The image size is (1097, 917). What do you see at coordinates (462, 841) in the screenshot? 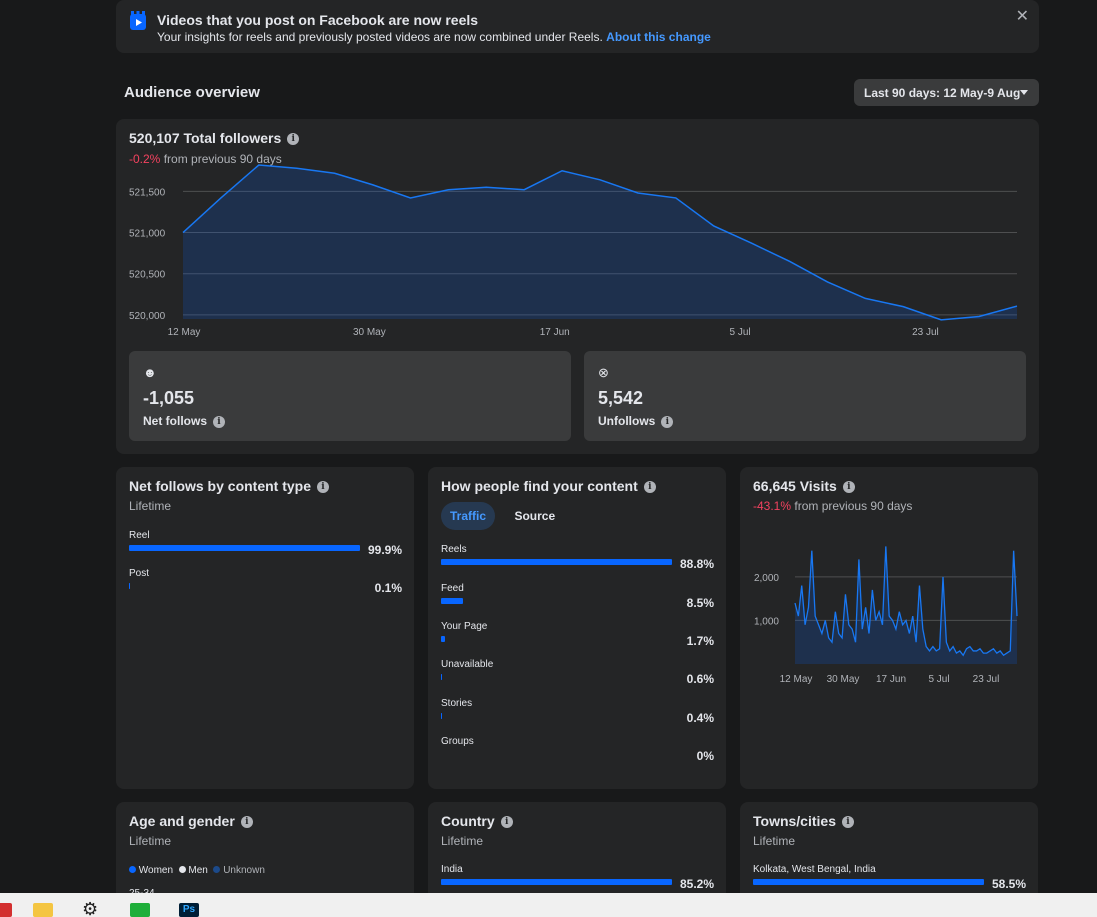
I see `country-subtitle: Lifetime` at bounding box center [462, 841].